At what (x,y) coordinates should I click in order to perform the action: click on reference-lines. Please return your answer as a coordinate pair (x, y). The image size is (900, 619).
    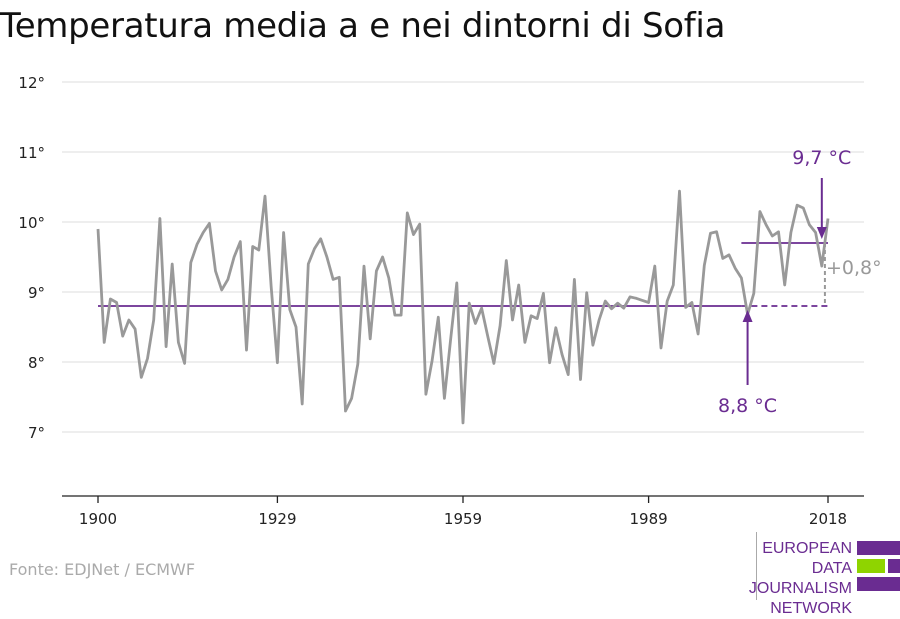
    Looking at the image, I should click on (463, 274).